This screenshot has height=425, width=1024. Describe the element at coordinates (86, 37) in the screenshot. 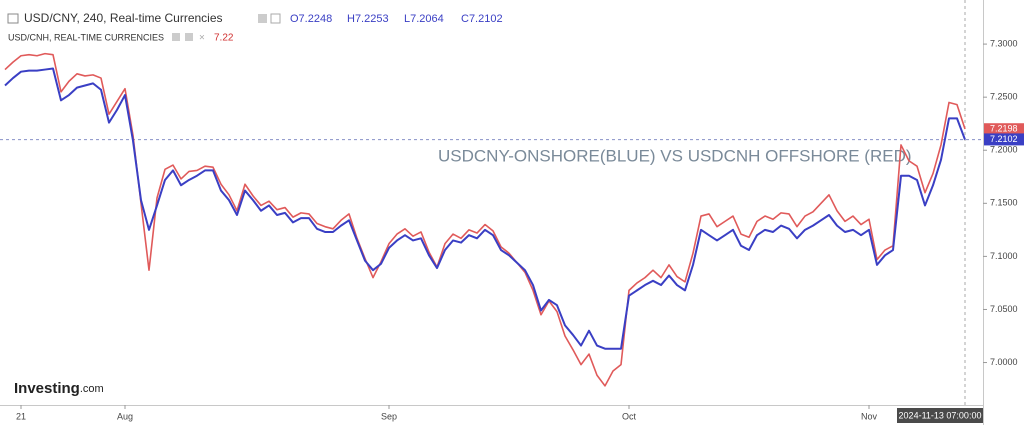

I see `legend-secondary: USD/CNH, REAL-TIME CURRENCIES` at that location.